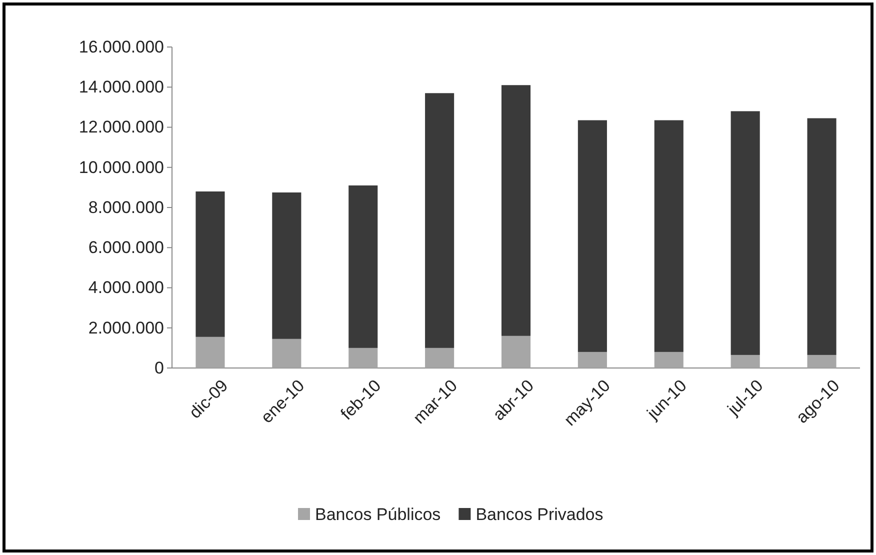 This screenshot has height=555, width=876. Describe the element at coordinates (121, 87) in the screenshot. I see `y-tick-label: 14.000.000` at that location.